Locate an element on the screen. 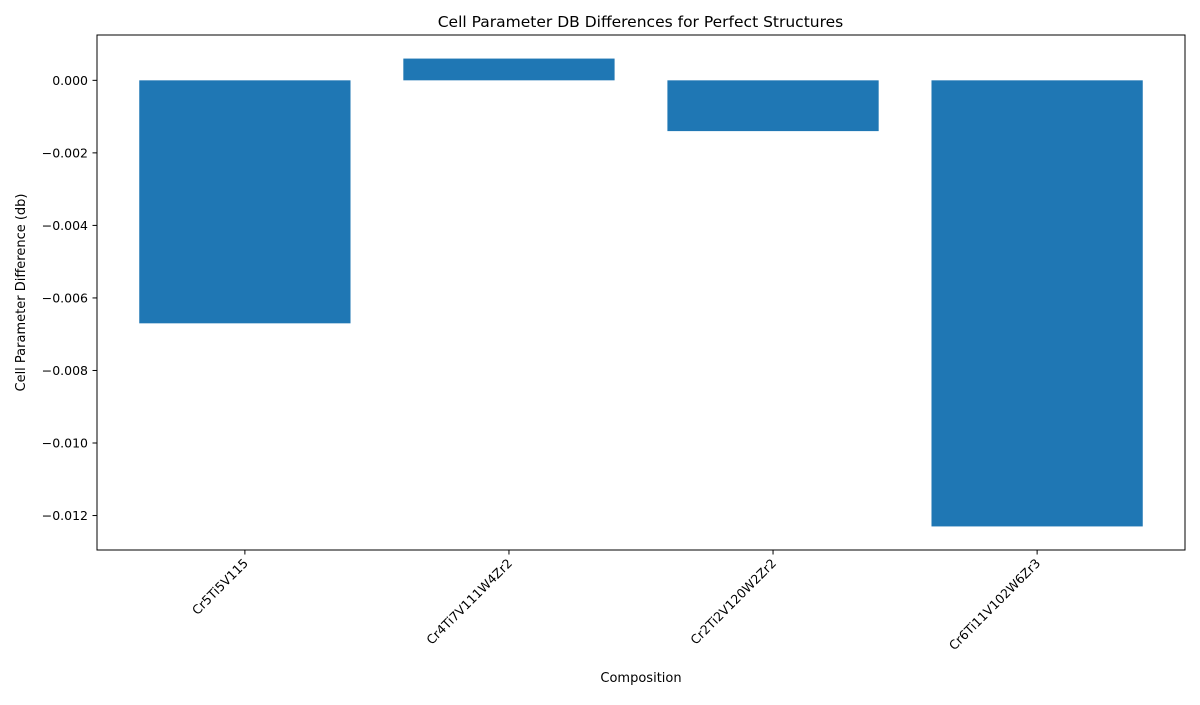 This screenshot has width=1200, height=705. y-tick-label: −0.008 is located at coordinates (65, 370).